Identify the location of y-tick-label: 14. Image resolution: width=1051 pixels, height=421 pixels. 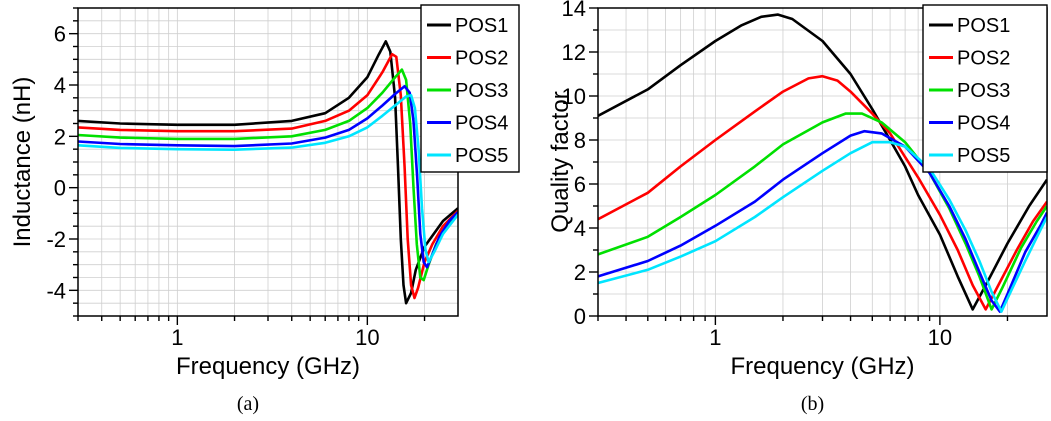
(574, 10).